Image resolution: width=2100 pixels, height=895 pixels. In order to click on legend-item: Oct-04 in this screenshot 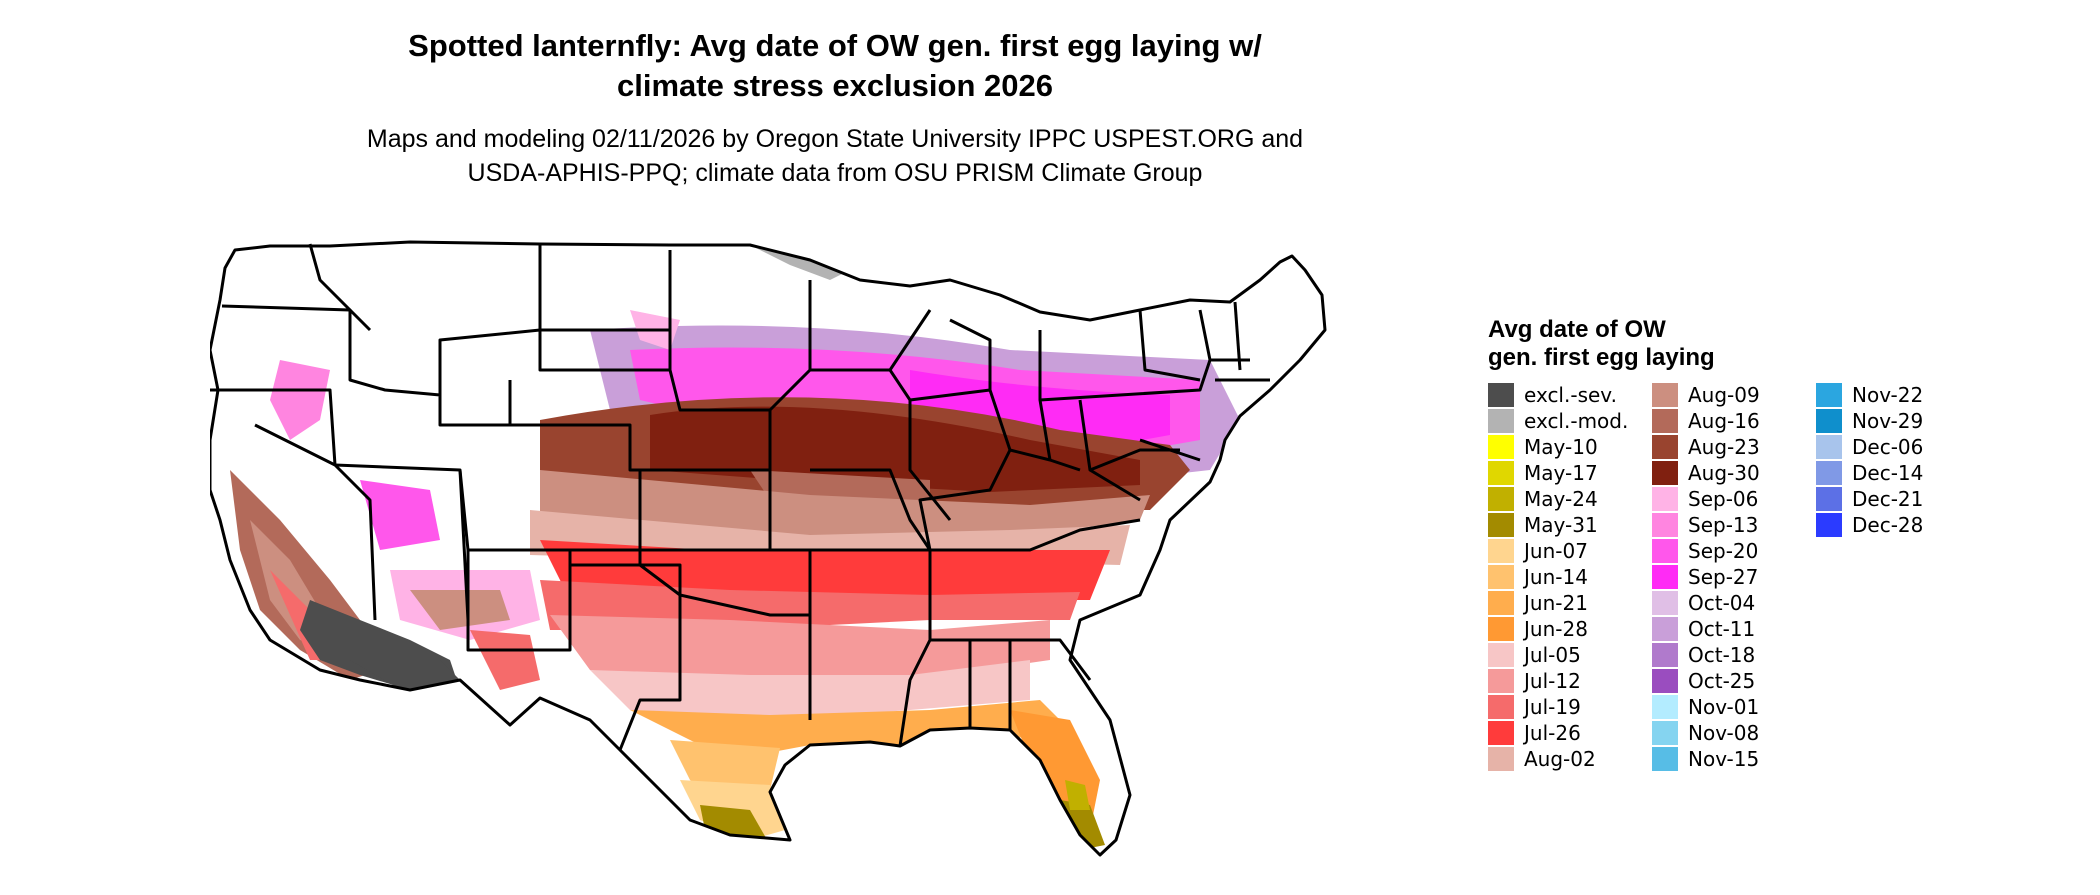, I will do `click(1733, 603)`.